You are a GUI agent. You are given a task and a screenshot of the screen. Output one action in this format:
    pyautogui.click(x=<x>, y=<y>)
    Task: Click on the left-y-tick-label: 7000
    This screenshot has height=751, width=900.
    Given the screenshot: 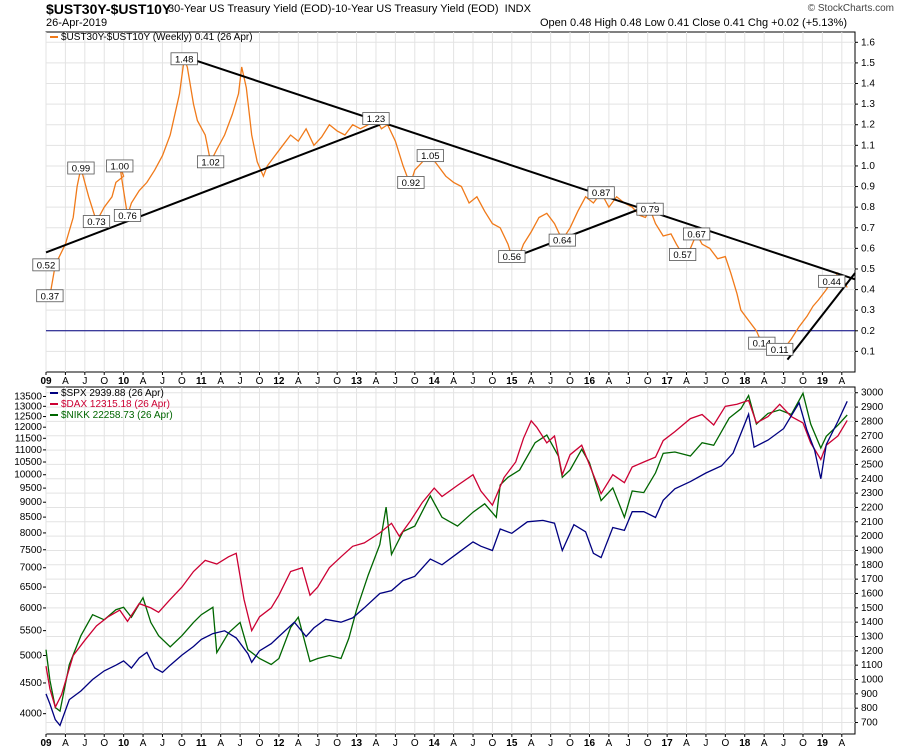 What is the action you would take?
    pyautogui.click(x=31, y=568)
    